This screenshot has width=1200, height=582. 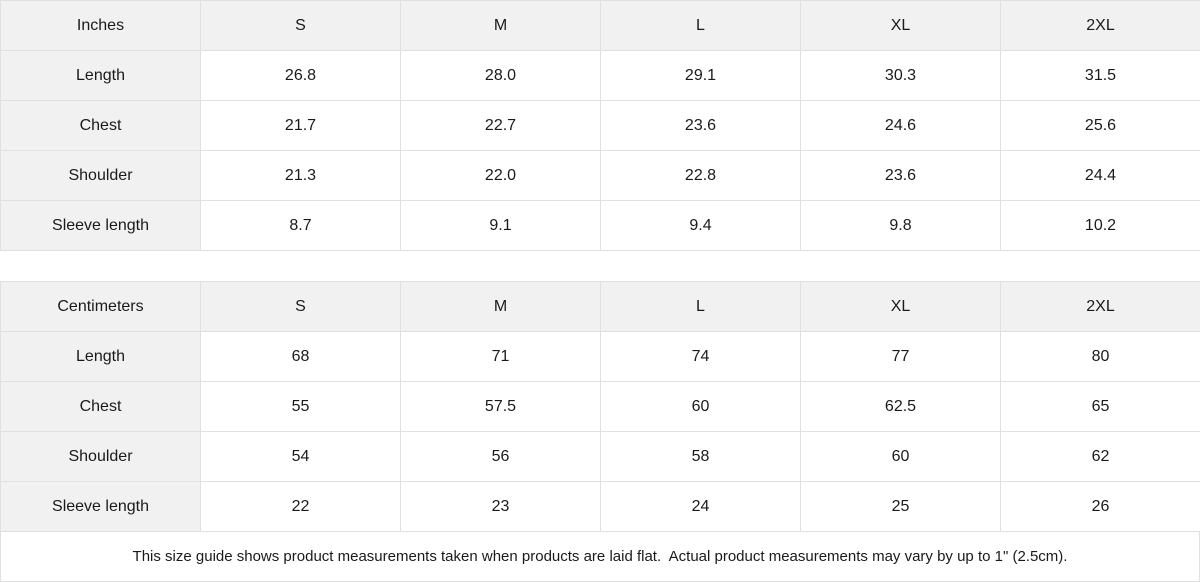 What do you see at coordinates (1100, 507) in the screenshot?
I see `measurement-value: 26` at bounding box center [1100, 507].